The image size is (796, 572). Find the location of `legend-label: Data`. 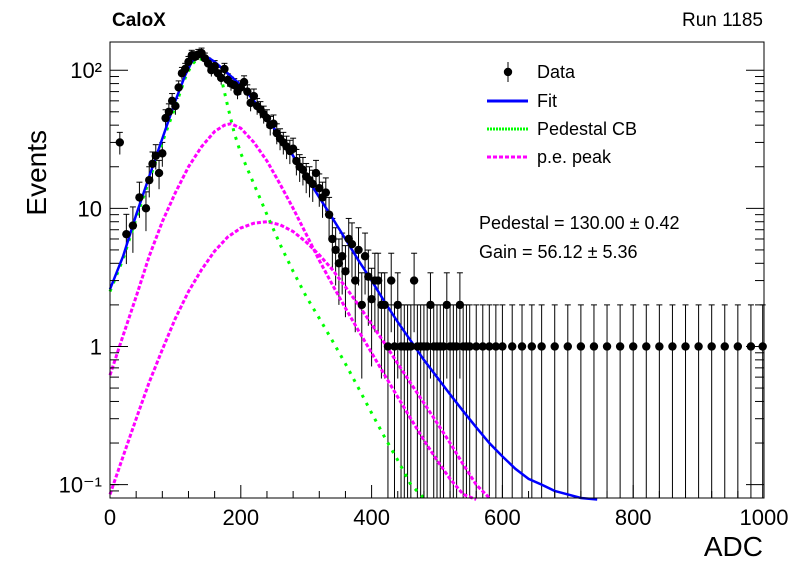

legend-label: Data is located at coordinates (556, 72).